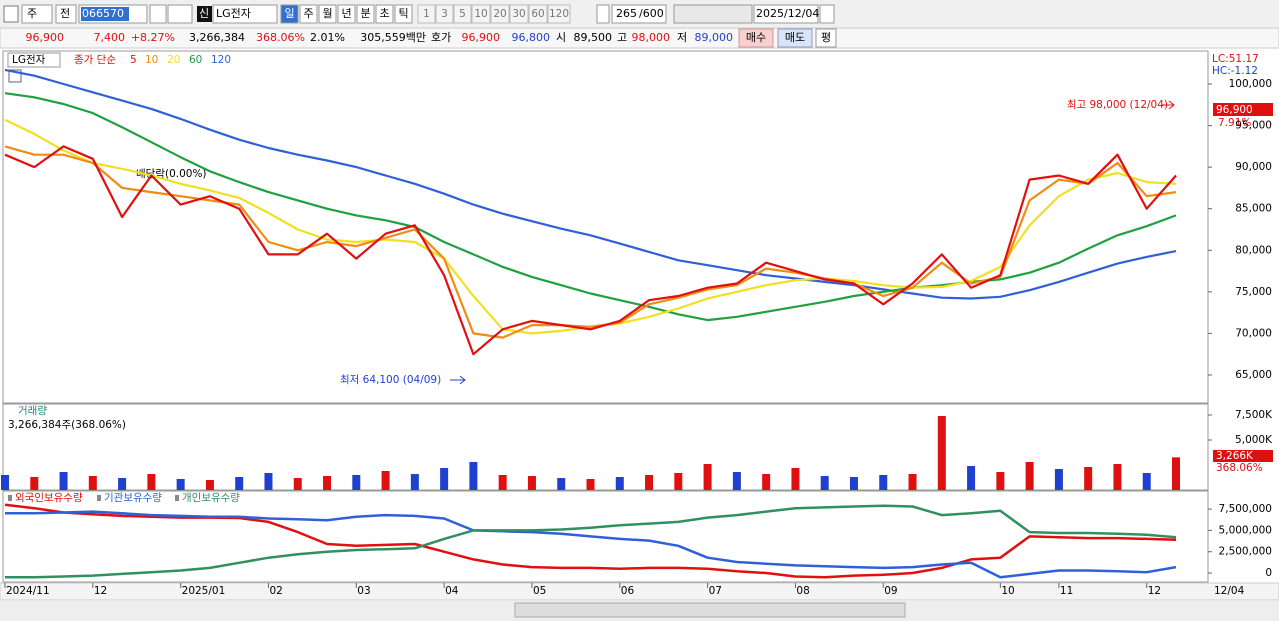 This screenshot has height=621, width=1279. I want to click on change: 7,400, so click(110, 37).